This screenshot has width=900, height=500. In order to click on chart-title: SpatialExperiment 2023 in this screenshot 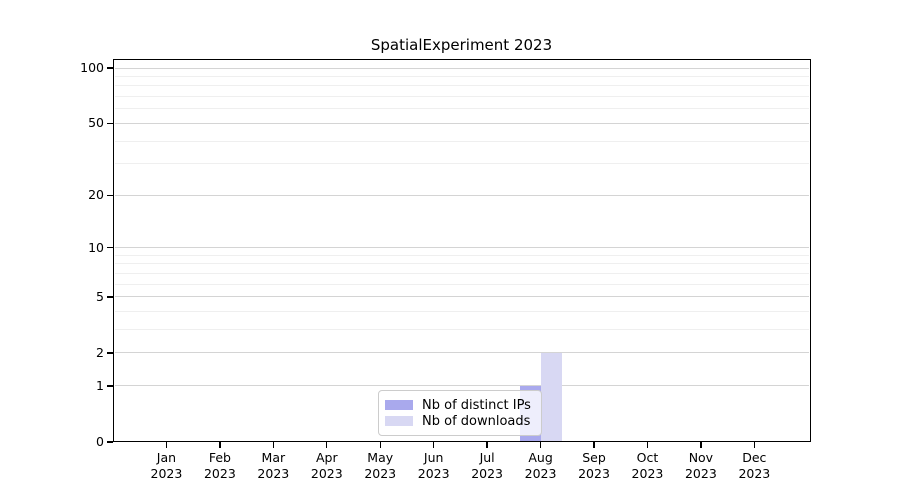, I will do `click(461, 45)`.